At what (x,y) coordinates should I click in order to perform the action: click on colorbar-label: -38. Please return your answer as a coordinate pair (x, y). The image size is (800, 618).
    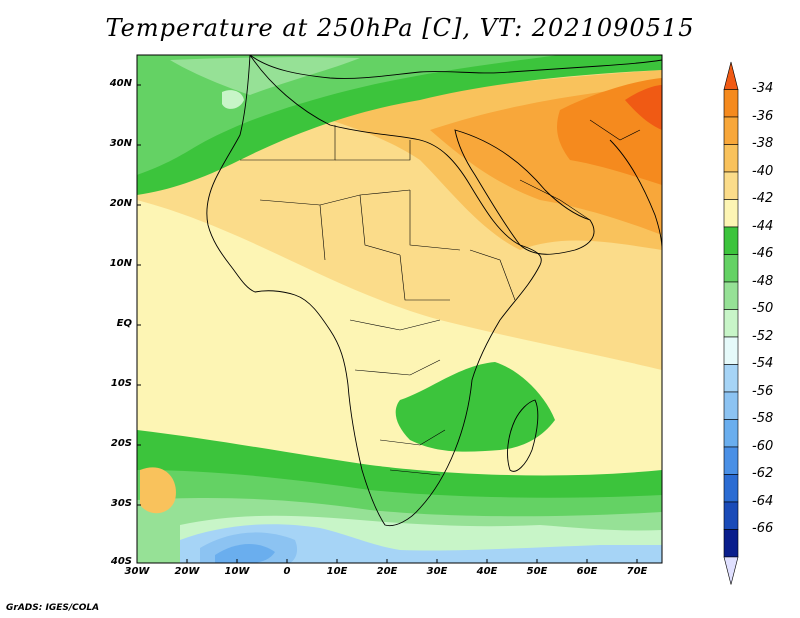
    Looking at the image, I should click on (763, 143).